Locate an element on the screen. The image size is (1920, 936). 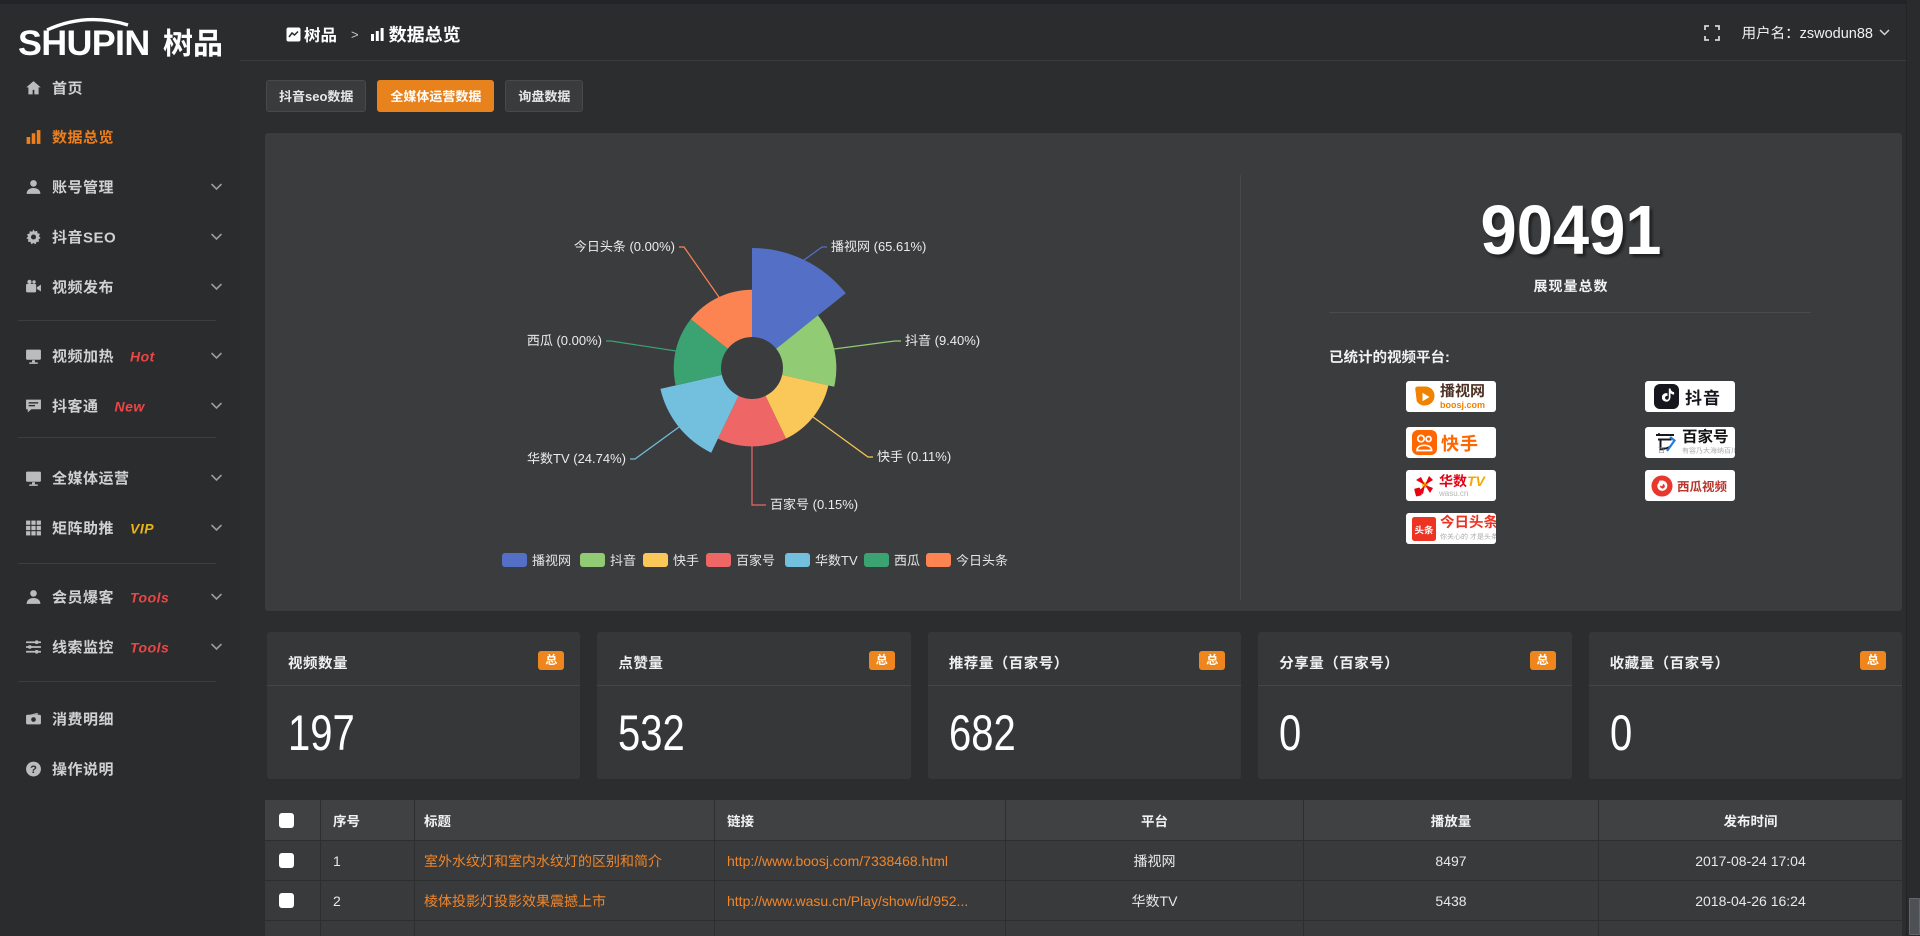
svg-text: 快手 is located at coordinates (686, 559).